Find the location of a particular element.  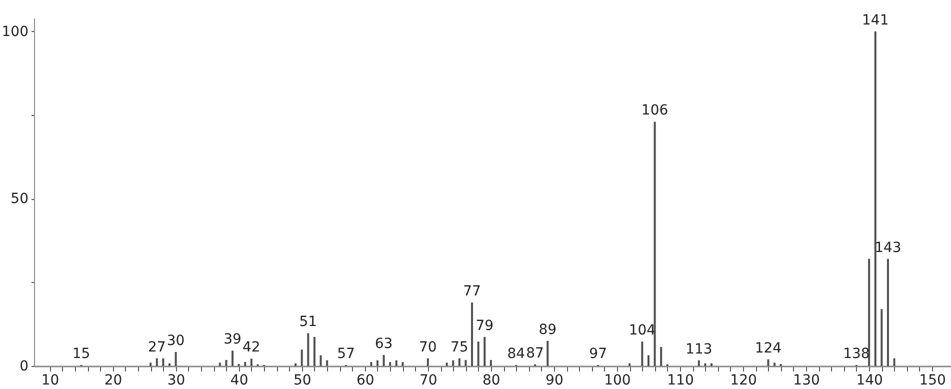

annotation: 89 is located at coordinates (547, 330).